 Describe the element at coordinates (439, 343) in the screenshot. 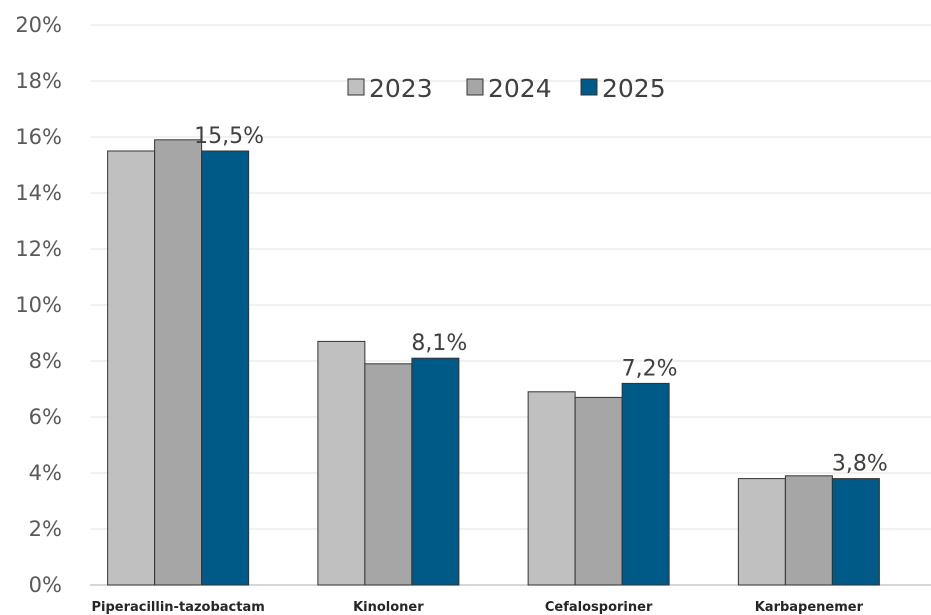

I see `data-label: 8,1%` at that location.